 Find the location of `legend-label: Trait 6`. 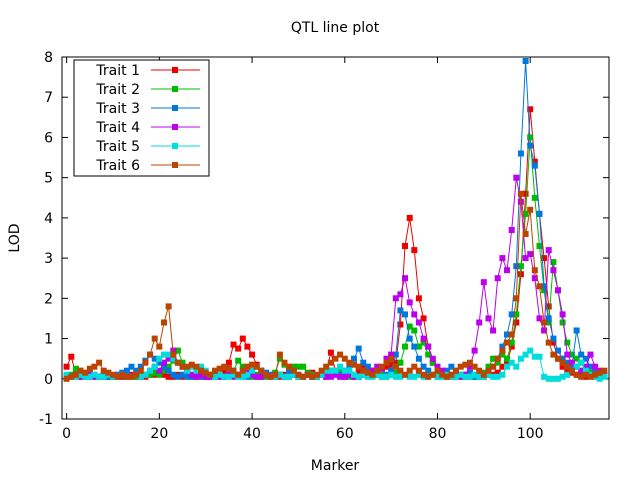

legend-label: Trait 6 is located at coordinates (117, 166).